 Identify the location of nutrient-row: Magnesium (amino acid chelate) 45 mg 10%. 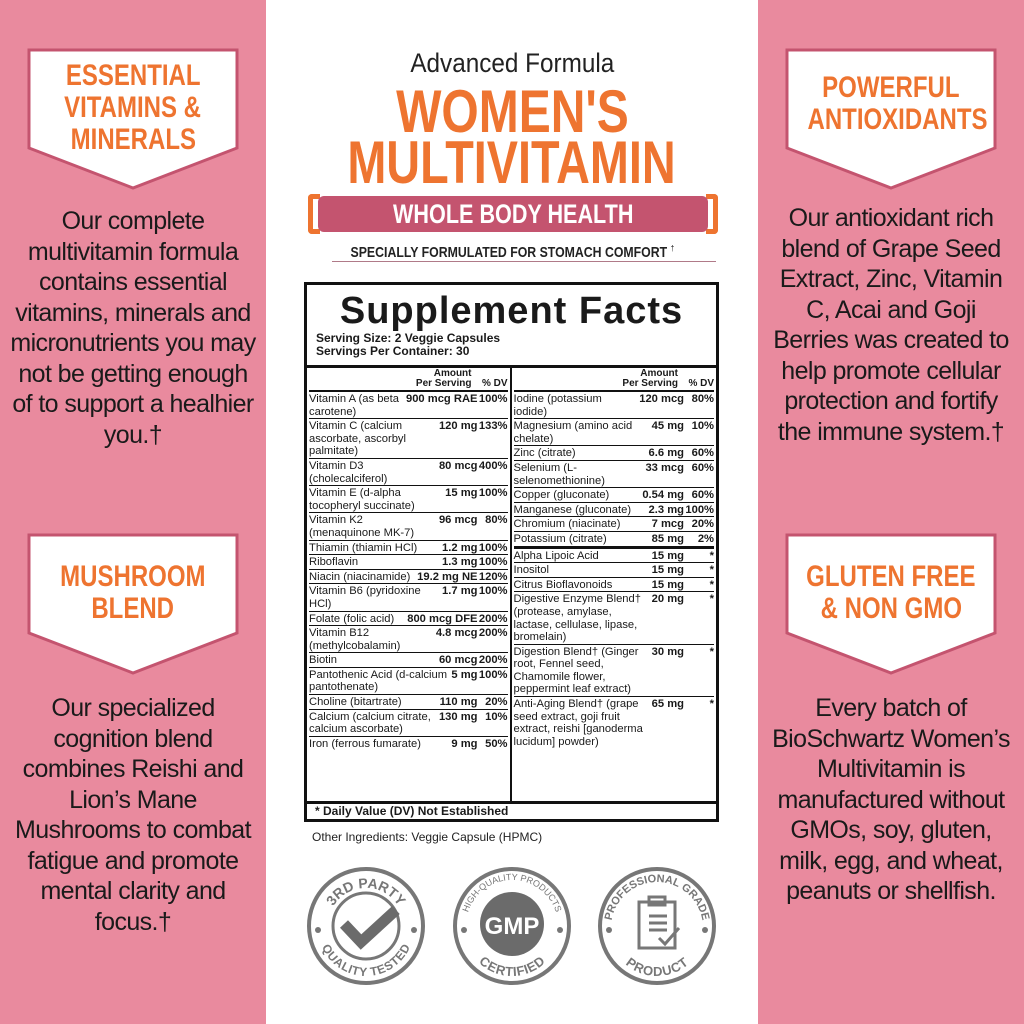
(613, 433).